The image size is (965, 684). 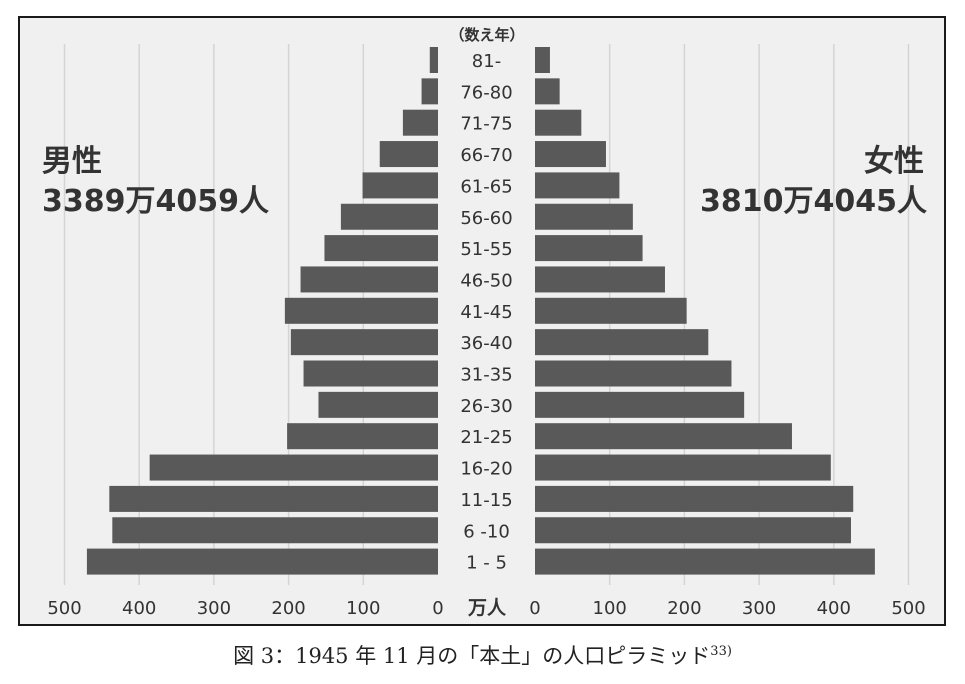 What do you see at coordinates (486, 312) in the screenshot?
I see `age-group-label: 41-45` at bounding box center [486, 312].